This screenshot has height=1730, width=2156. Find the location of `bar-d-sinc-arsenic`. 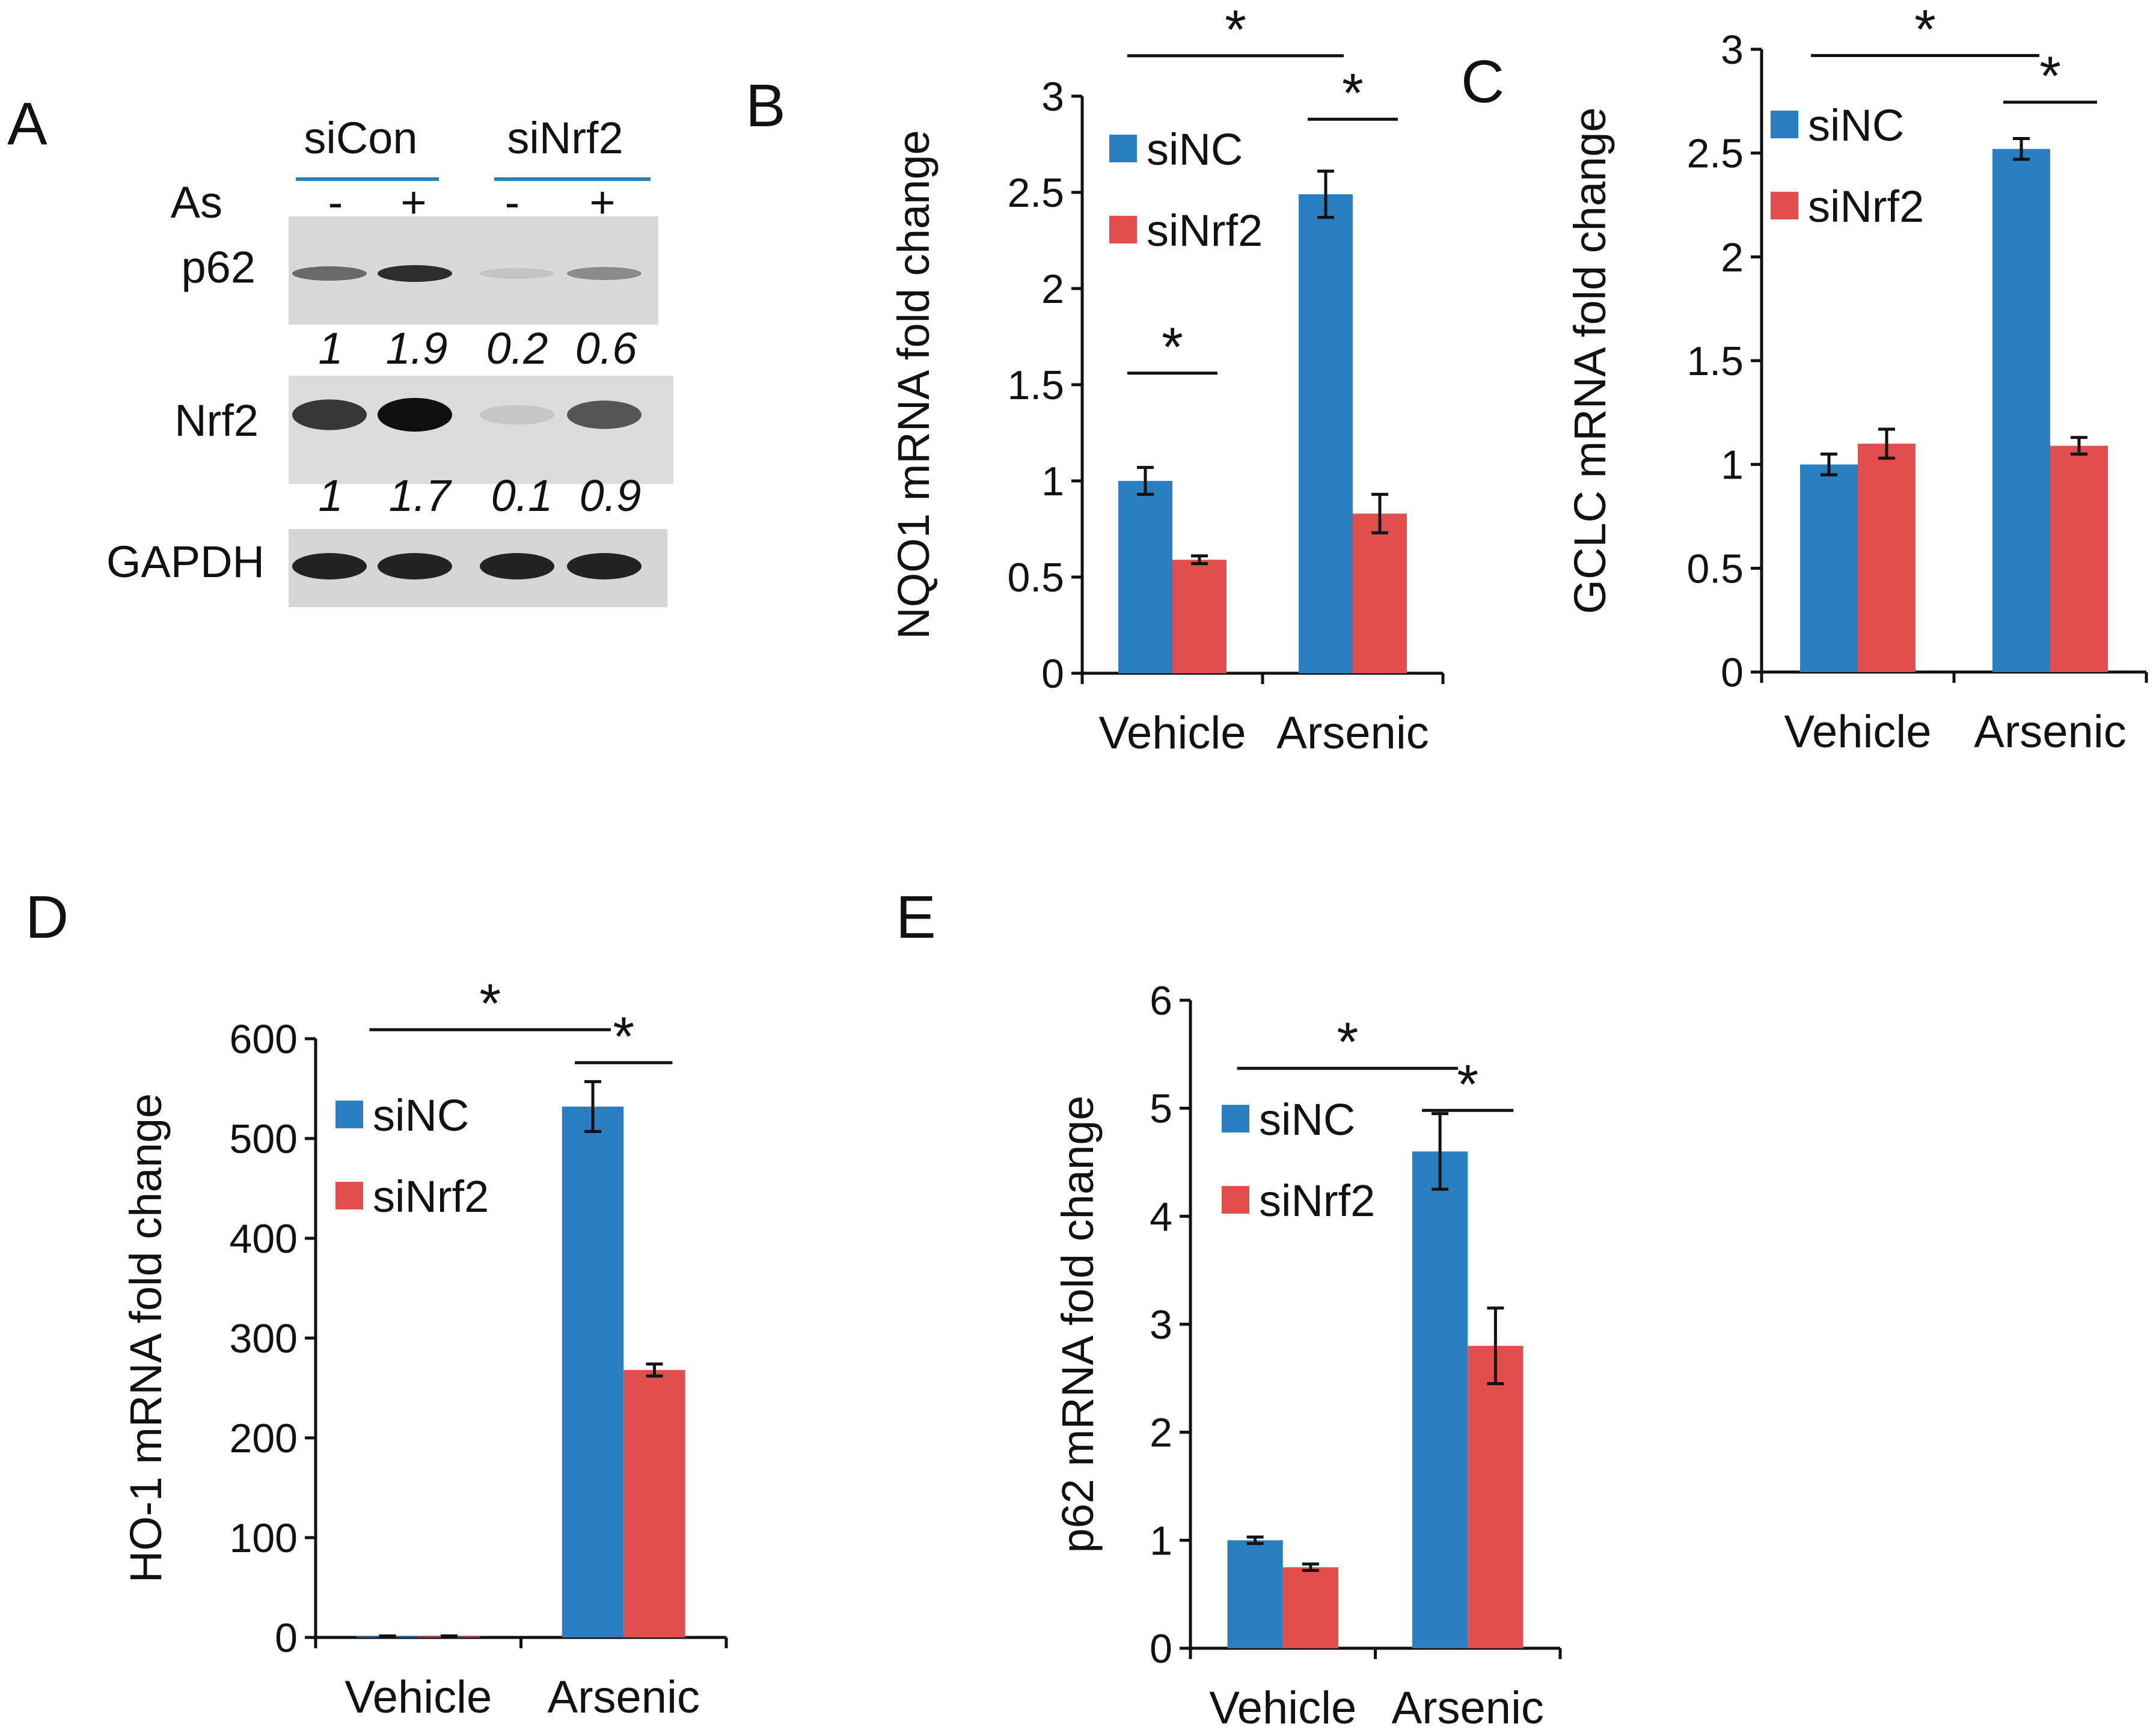

bar-d-sinc-arsenic is located at coordinates (593, 1371).